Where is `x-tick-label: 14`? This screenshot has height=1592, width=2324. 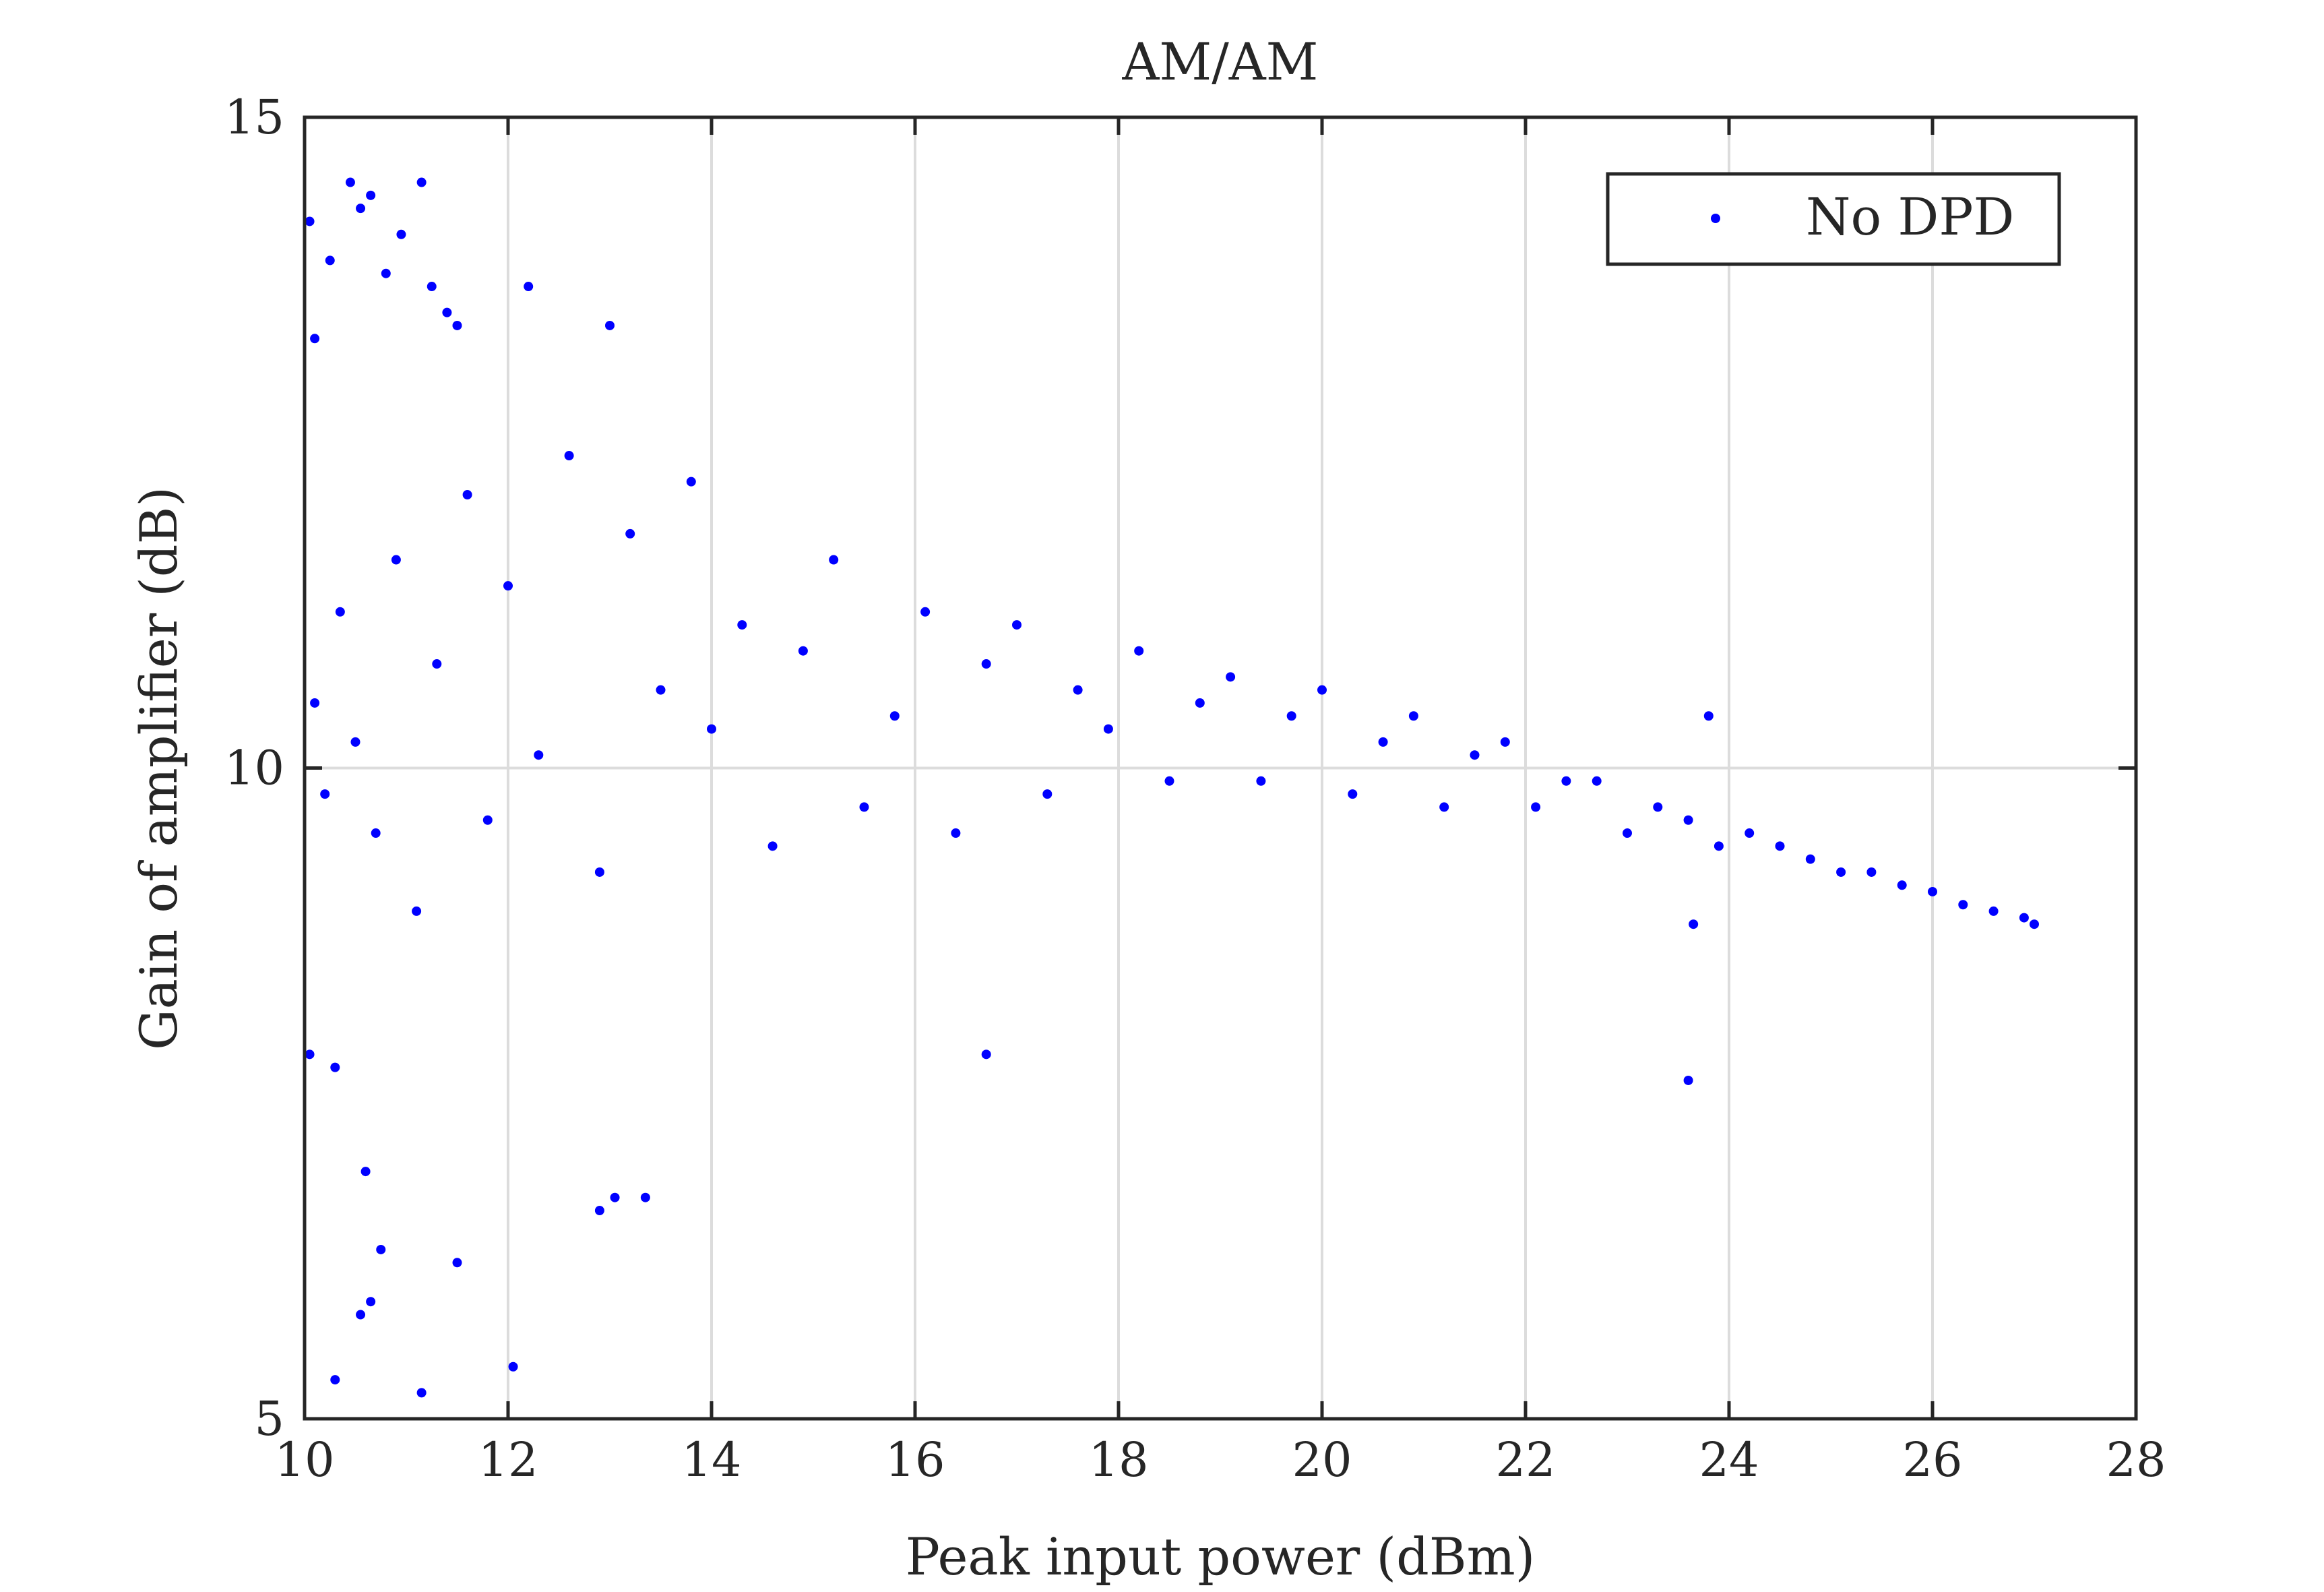
x-tick-label: 14 is located at coordinates (711, 1460).